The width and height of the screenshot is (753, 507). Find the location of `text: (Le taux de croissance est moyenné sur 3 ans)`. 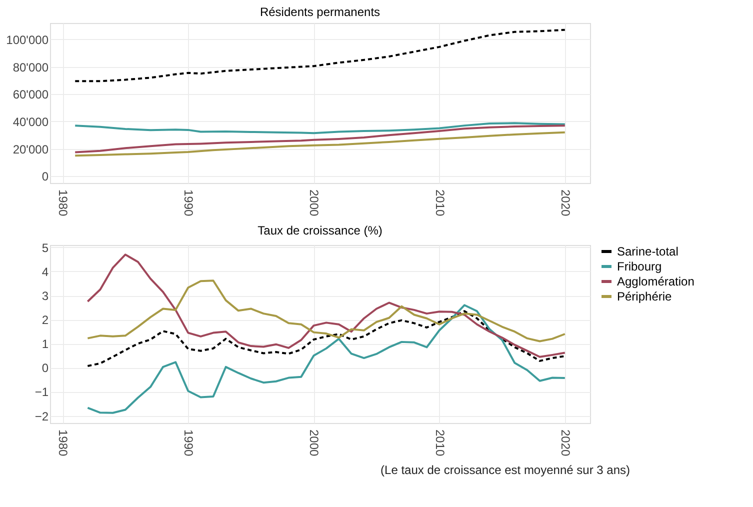

text: (Le taux de croissance est moyenné sur 3 ans) is located at coordinates (505, 470).